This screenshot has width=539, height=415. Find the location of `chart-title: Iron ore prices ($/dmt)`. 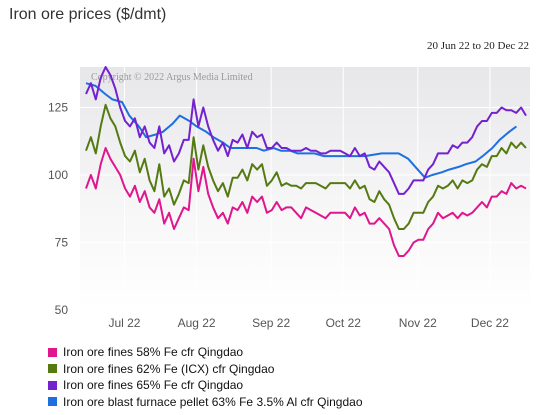

chart-title: Iron ore prices ($/dmt) is located at coordinates (88, 14).